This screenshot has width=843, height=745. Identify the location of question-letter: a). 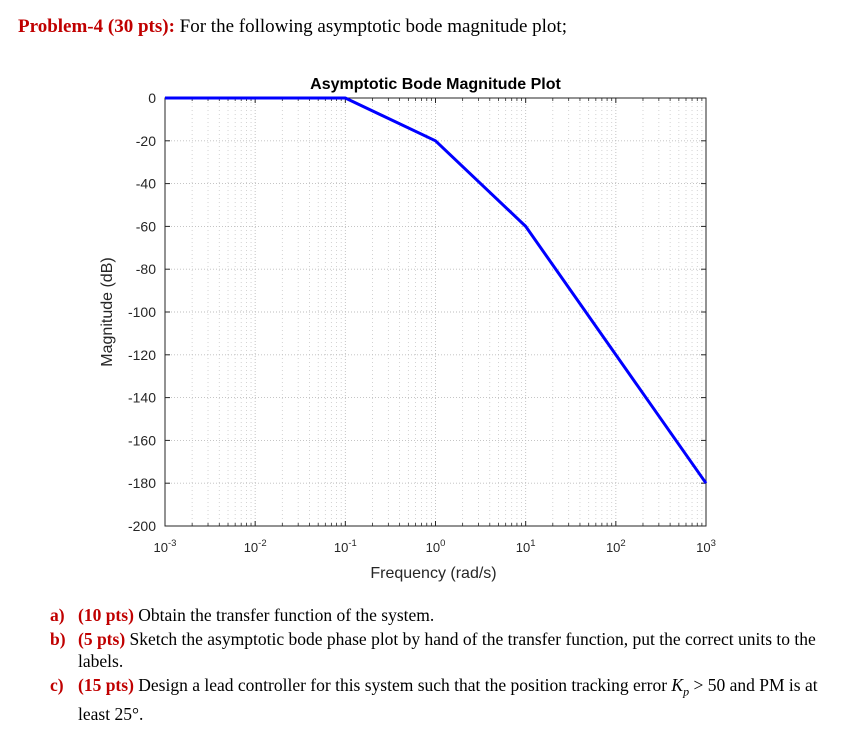
(57, 615).